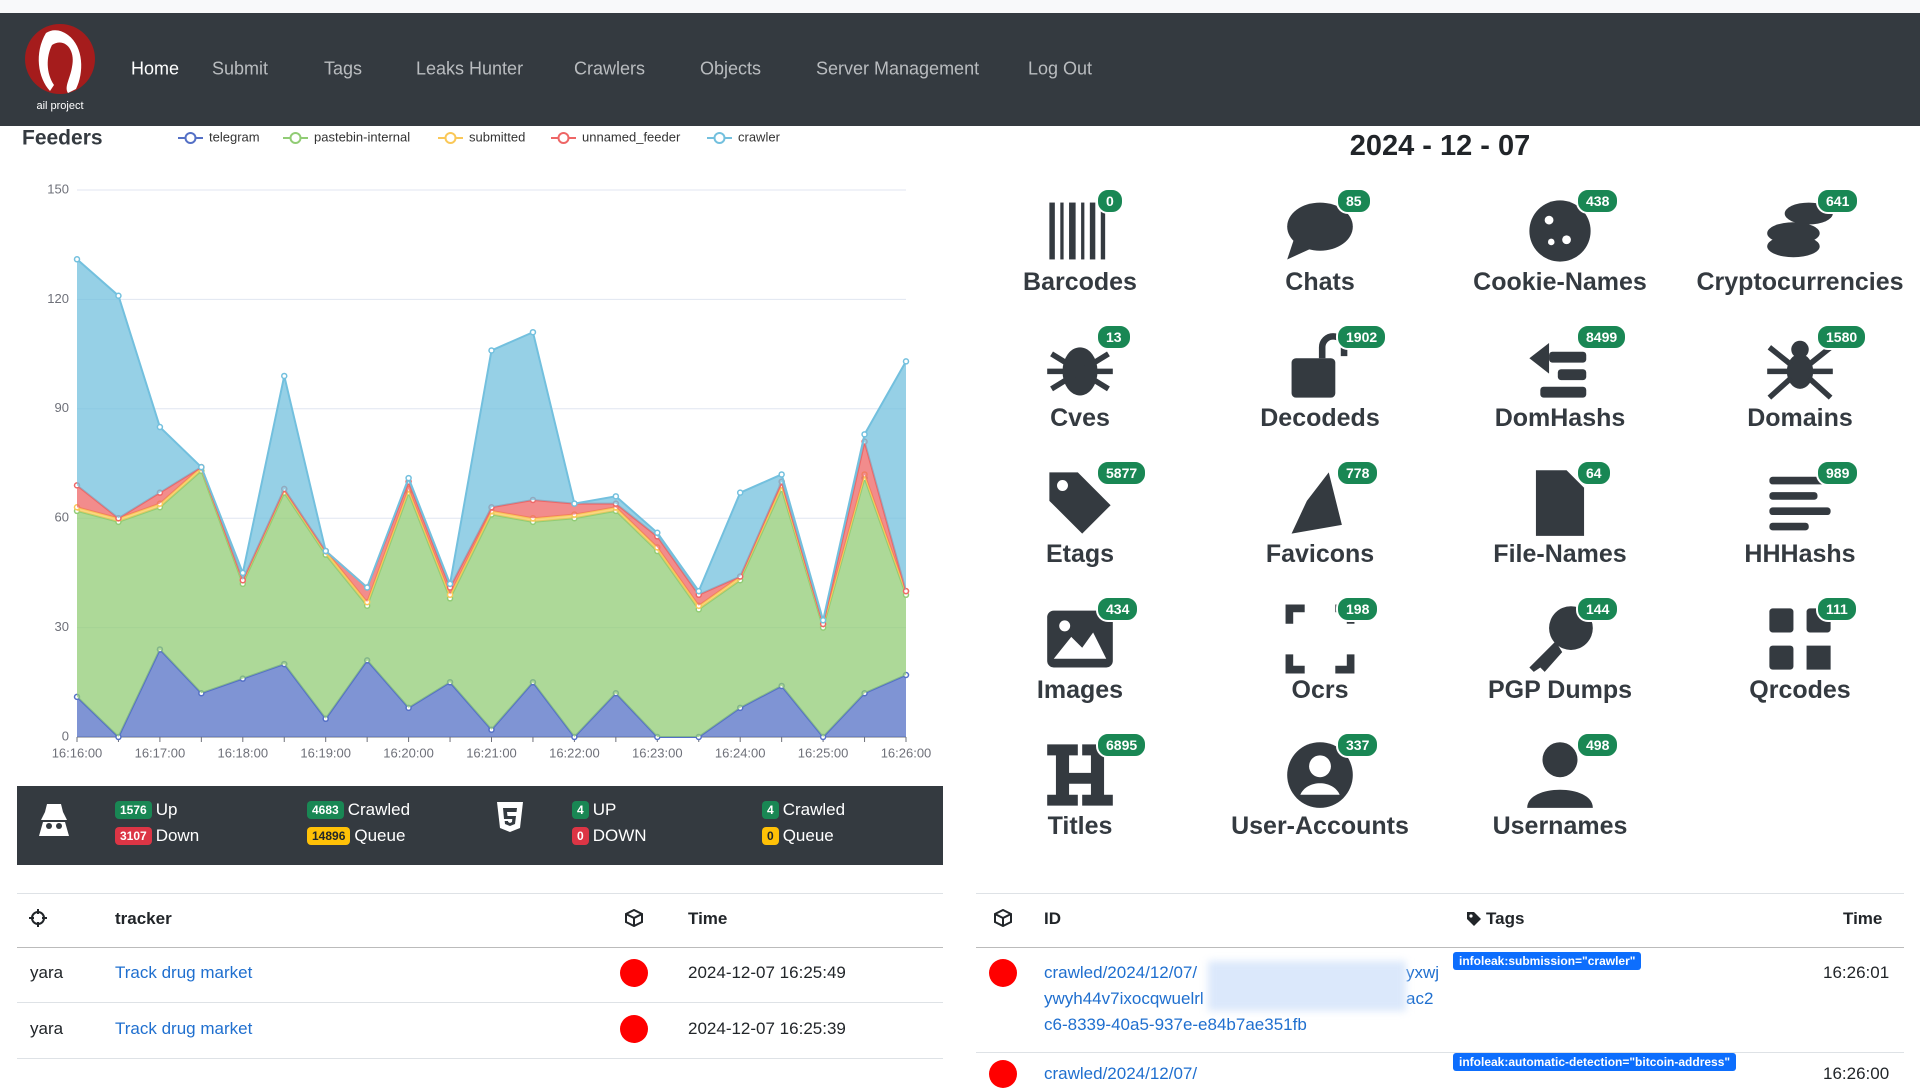  What do you see at coordinates (1560, 826) in the screenshot?
I see `object-name: Usernames` at bounding box center [1560, 826].